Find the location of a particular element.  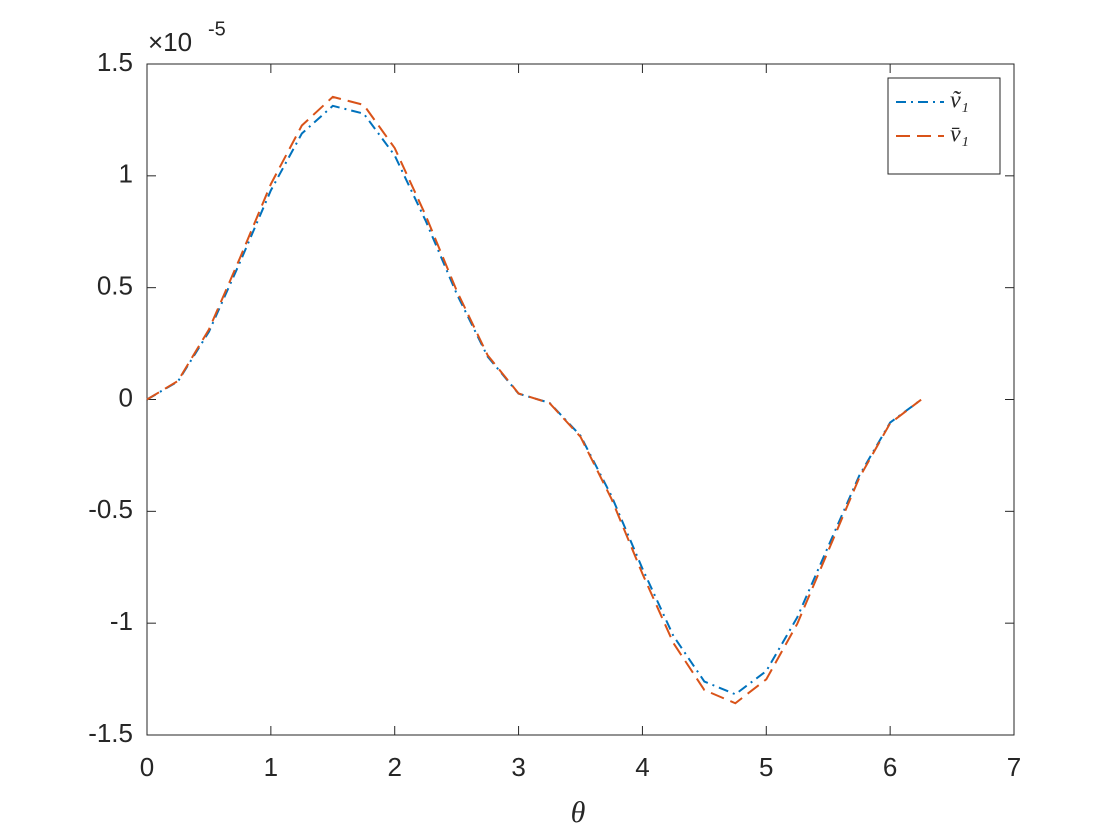

y-tick-label: 0 is located at coordinates (126, 397).